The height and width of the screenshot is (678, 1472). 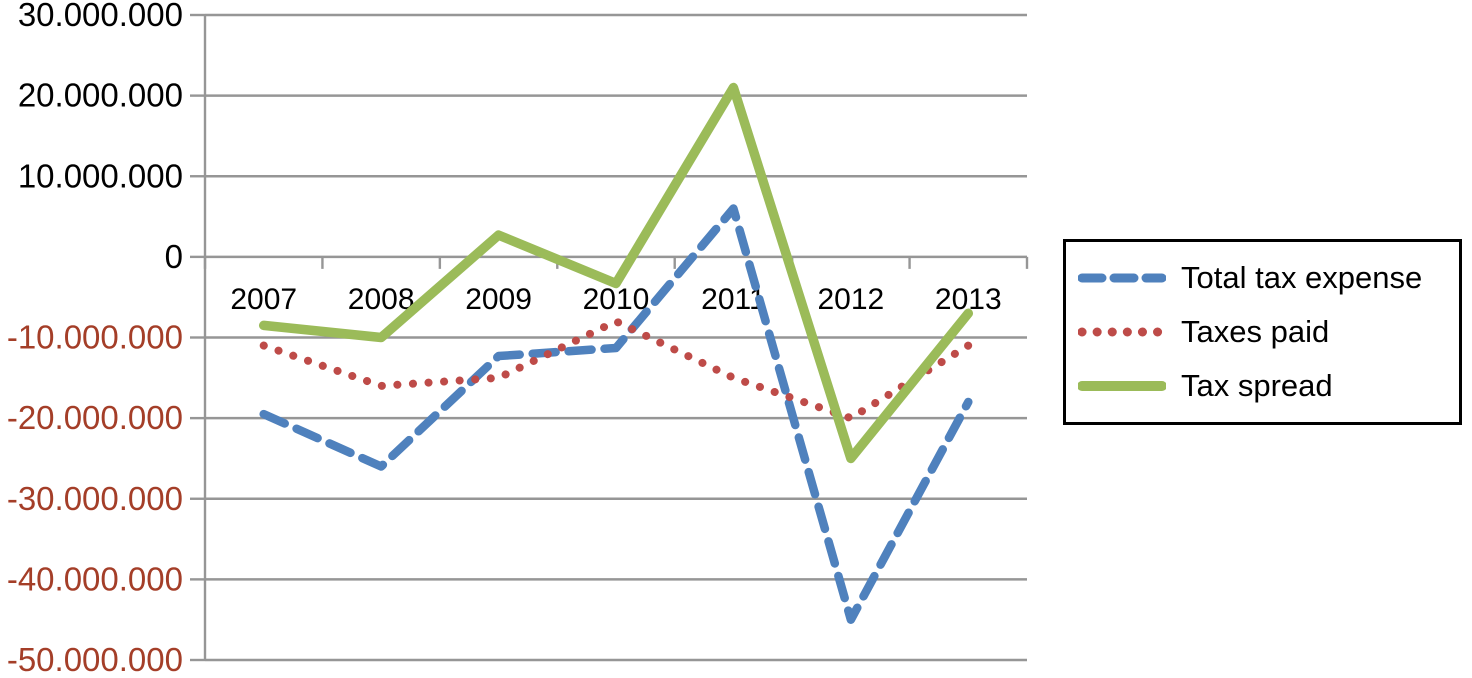 I want to click on x-axis-label: 2012, so click(x=850, y=299).